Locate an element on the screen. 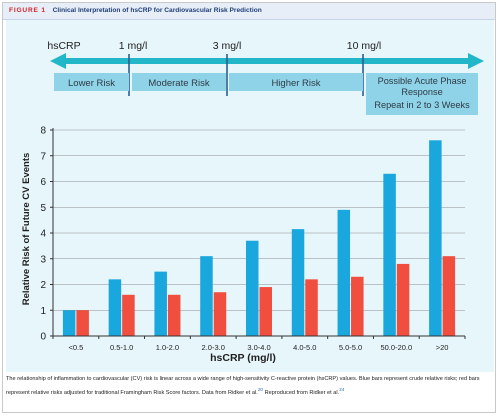  risk-label: Repeat in 2 to 3 Weeks is located at coordinates (422, 105).